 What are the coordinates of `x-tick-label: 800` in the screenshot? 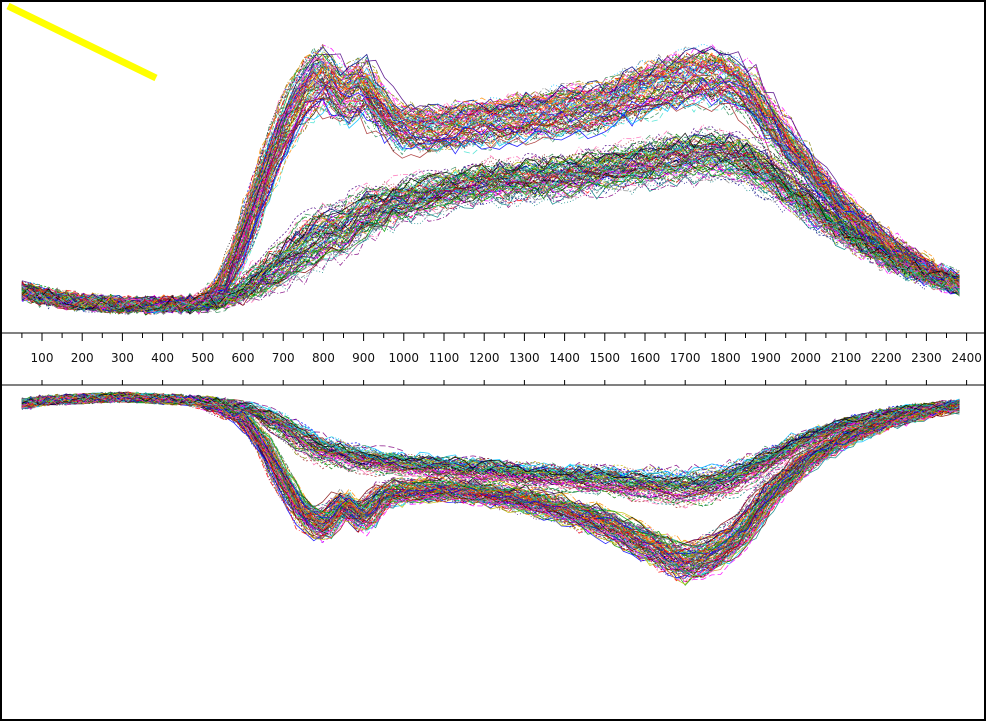 It's located at (323, 358).